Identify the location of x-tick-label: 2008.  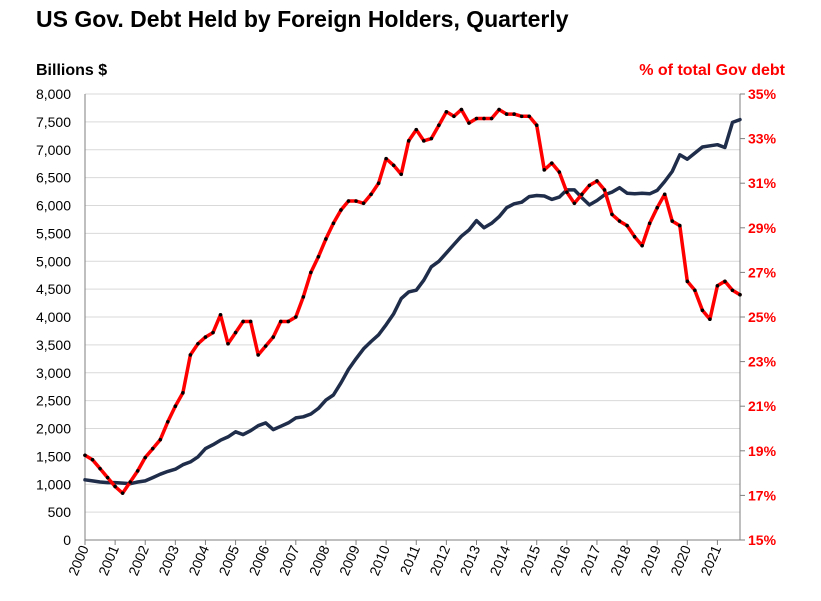
(319, 560).